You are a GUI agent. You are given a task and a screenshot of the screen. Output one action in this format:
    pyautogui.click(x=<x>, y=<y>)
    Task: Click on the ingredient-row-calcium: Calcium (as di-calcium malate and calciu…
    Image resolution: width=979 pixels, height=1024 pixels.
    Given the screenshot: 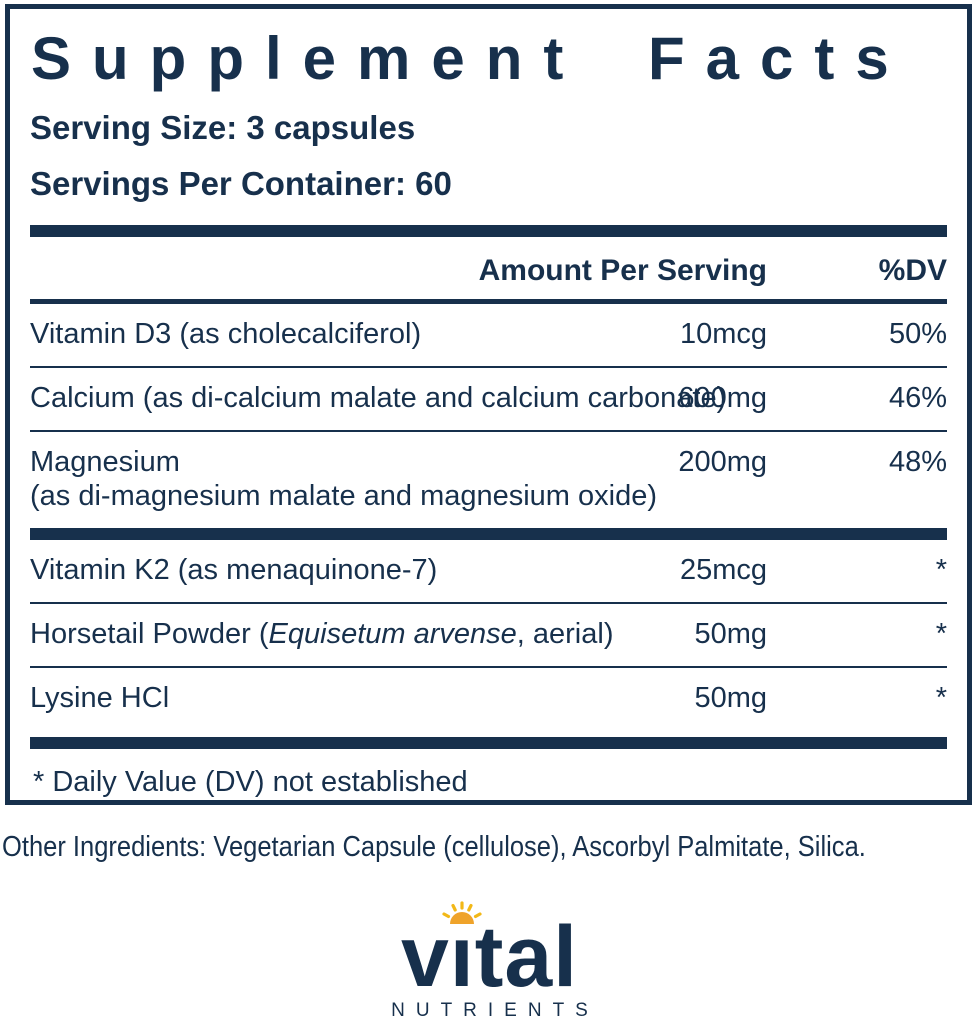 What is the action you would take?
    pyautogui.click(x=488, y=399)
    